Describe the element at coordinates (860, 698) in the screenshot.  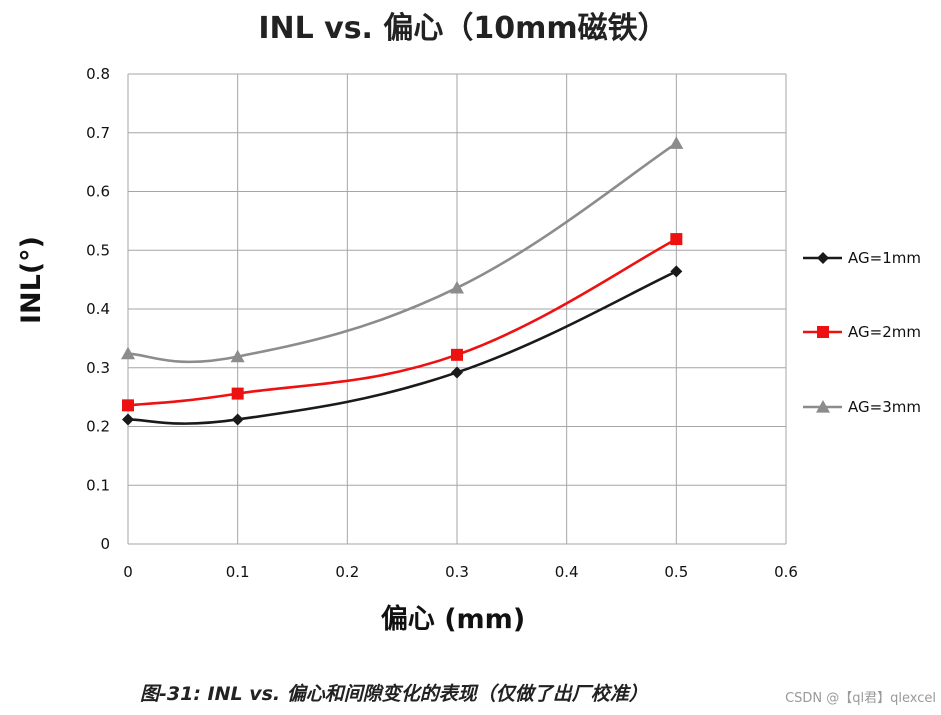
I see `watermark: CSDN @【ql君】qlexcel` at that location.